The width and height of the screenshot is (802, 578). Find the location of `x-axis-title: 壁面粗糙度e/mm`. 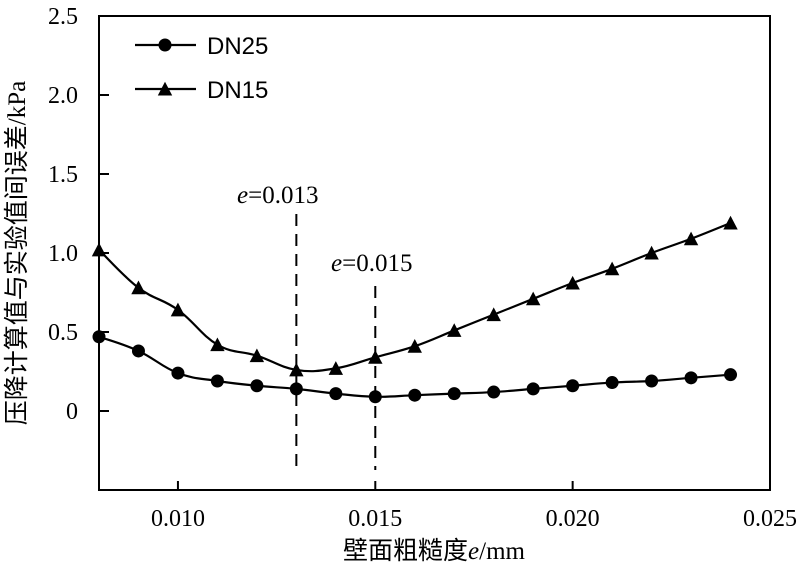

x-axis-title: 壁面粗糙度e/mm is located at coordinates (434, 551).